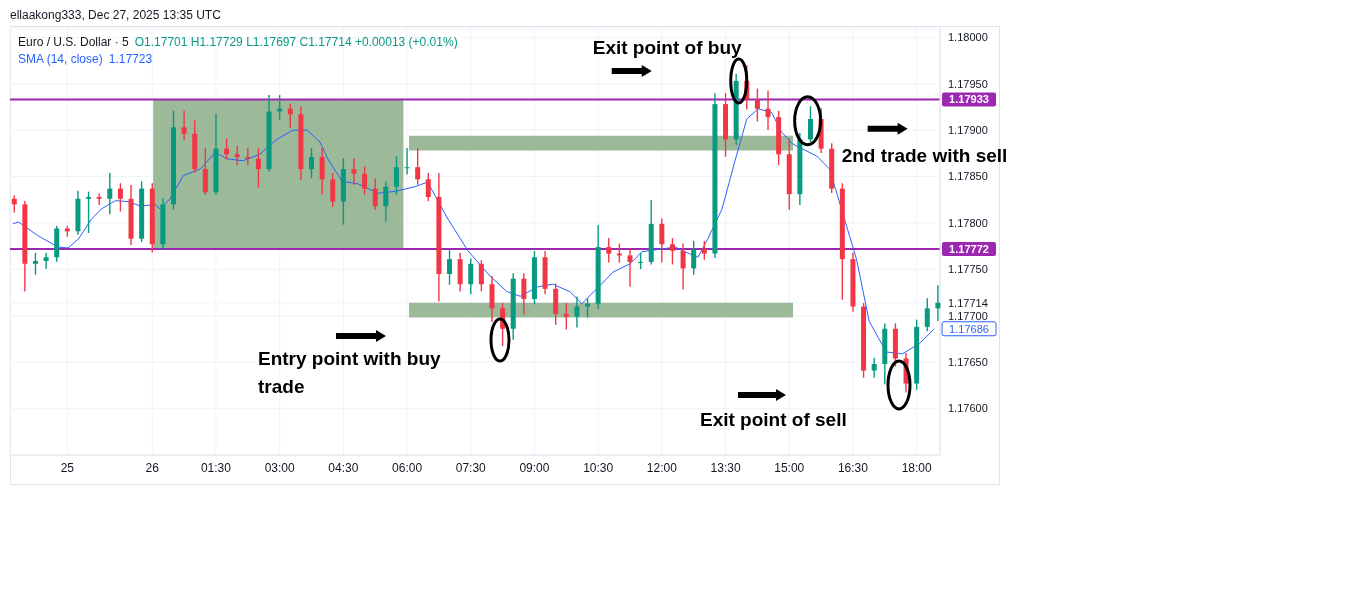  What do you see at coordinates (968, 130) in the screenshot?
I see `y-tick-label: 1.17900` at bounding box center [968, 130].